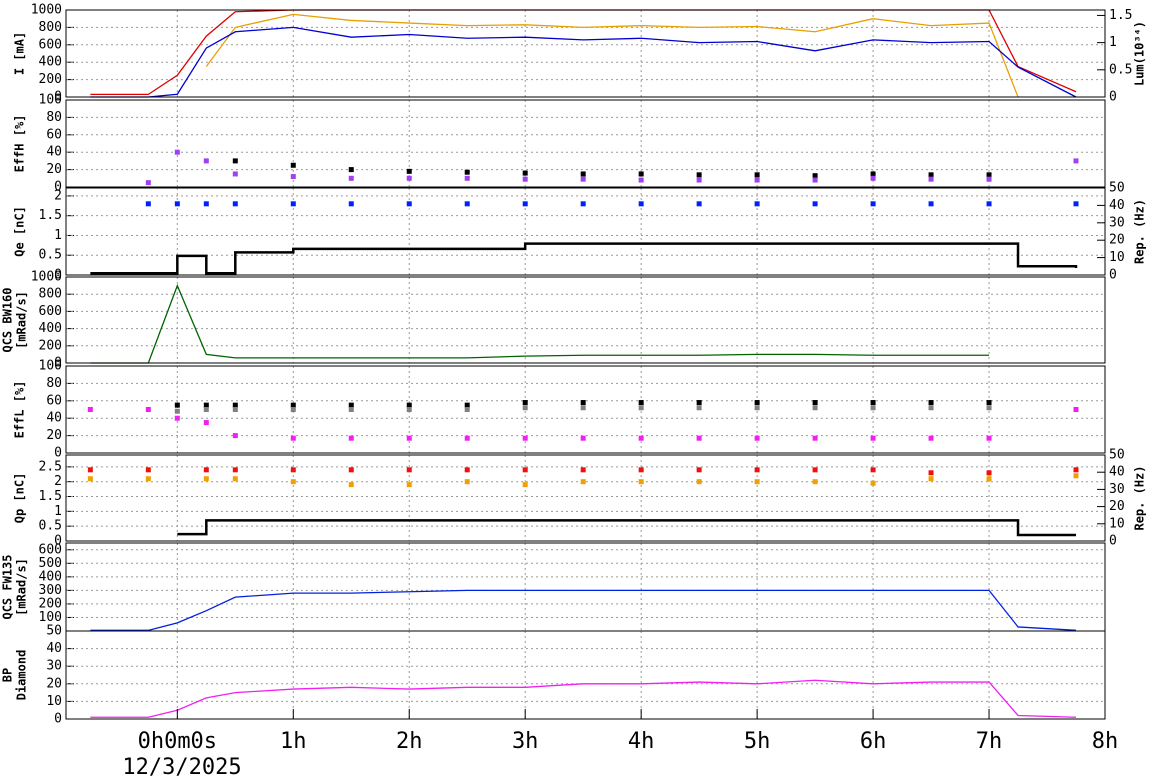  What do you see at coordinates (54, 666) in the screenshot?
I see `y-tick-label: 30` at bounding box center [54, 666].